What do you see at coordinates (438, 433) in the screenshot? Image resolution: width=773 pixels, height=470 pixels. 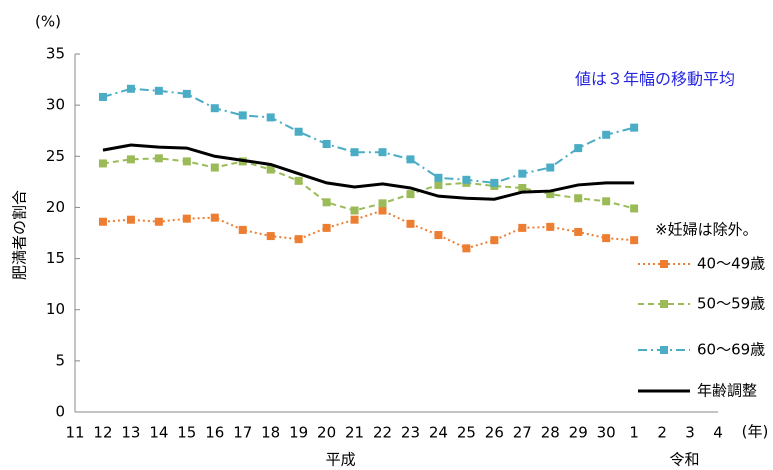 I see `x-tick-label: 24` at bounding box center [438, 433].